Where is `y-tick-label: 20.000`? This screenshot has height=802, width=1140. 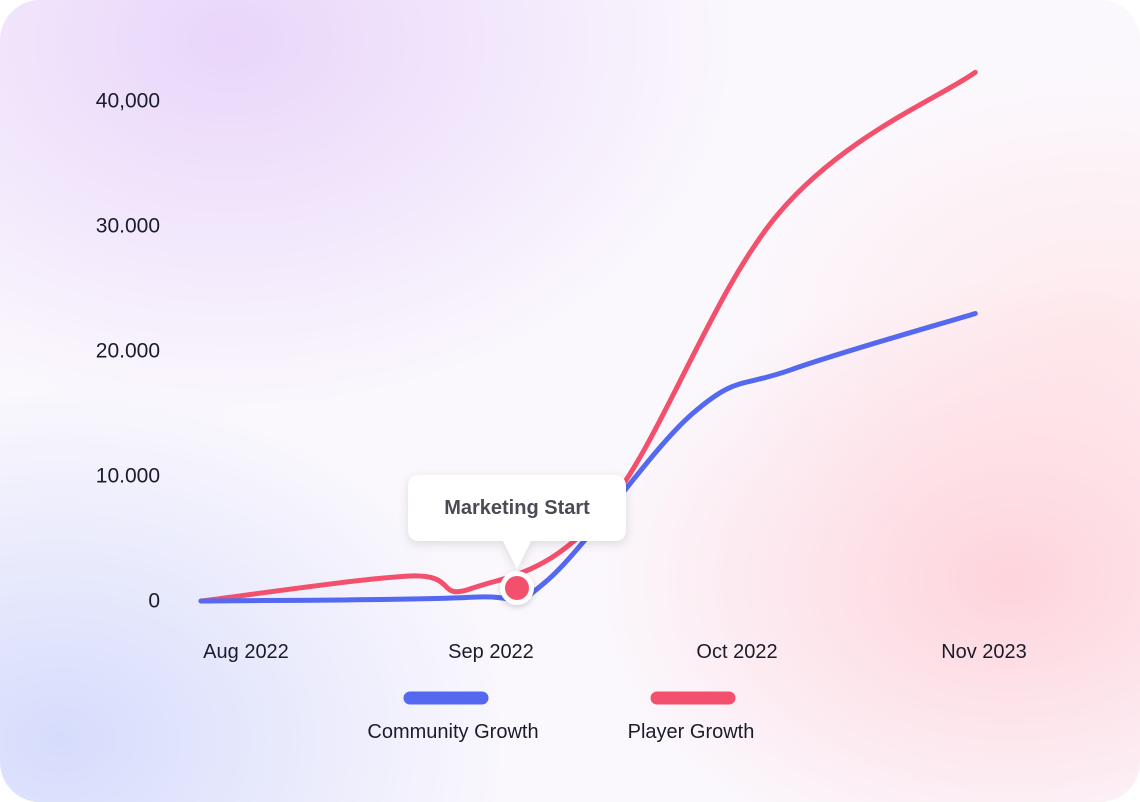
y-tick-label: 20.000 is located at coordinates (128, 351).